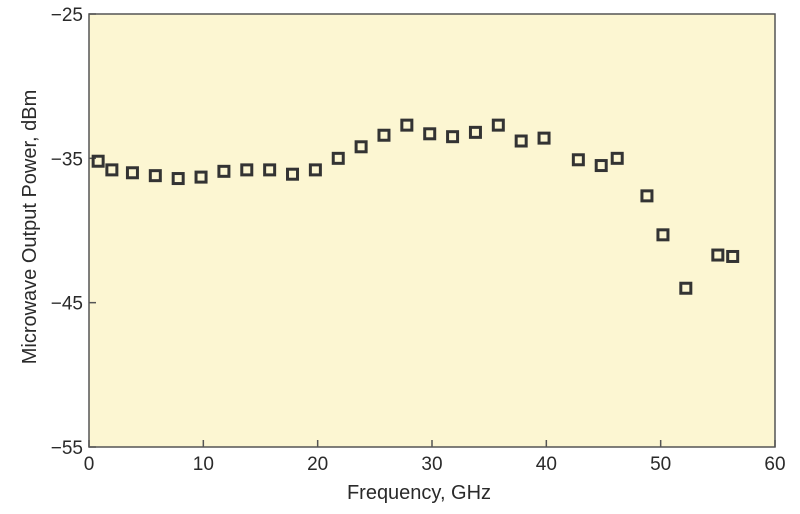  I want to click on x-axis-title: Frequency, GHz, so click(419, 493).